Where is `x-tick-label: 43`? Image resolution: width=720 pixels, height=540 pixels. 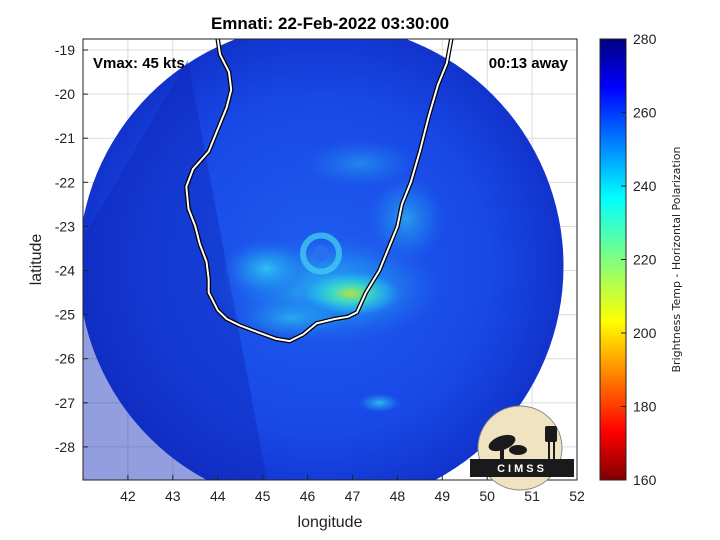
x-tick-label: 43 is located at coordinates (173, 496).